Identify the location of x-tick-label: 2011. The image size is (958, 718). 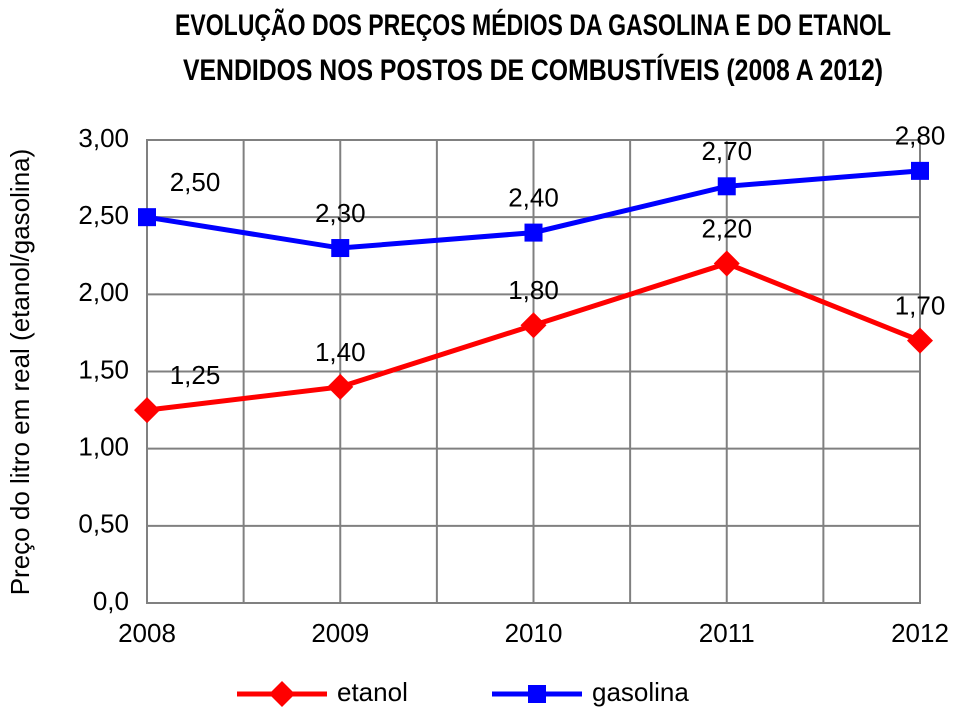
(727, 633).